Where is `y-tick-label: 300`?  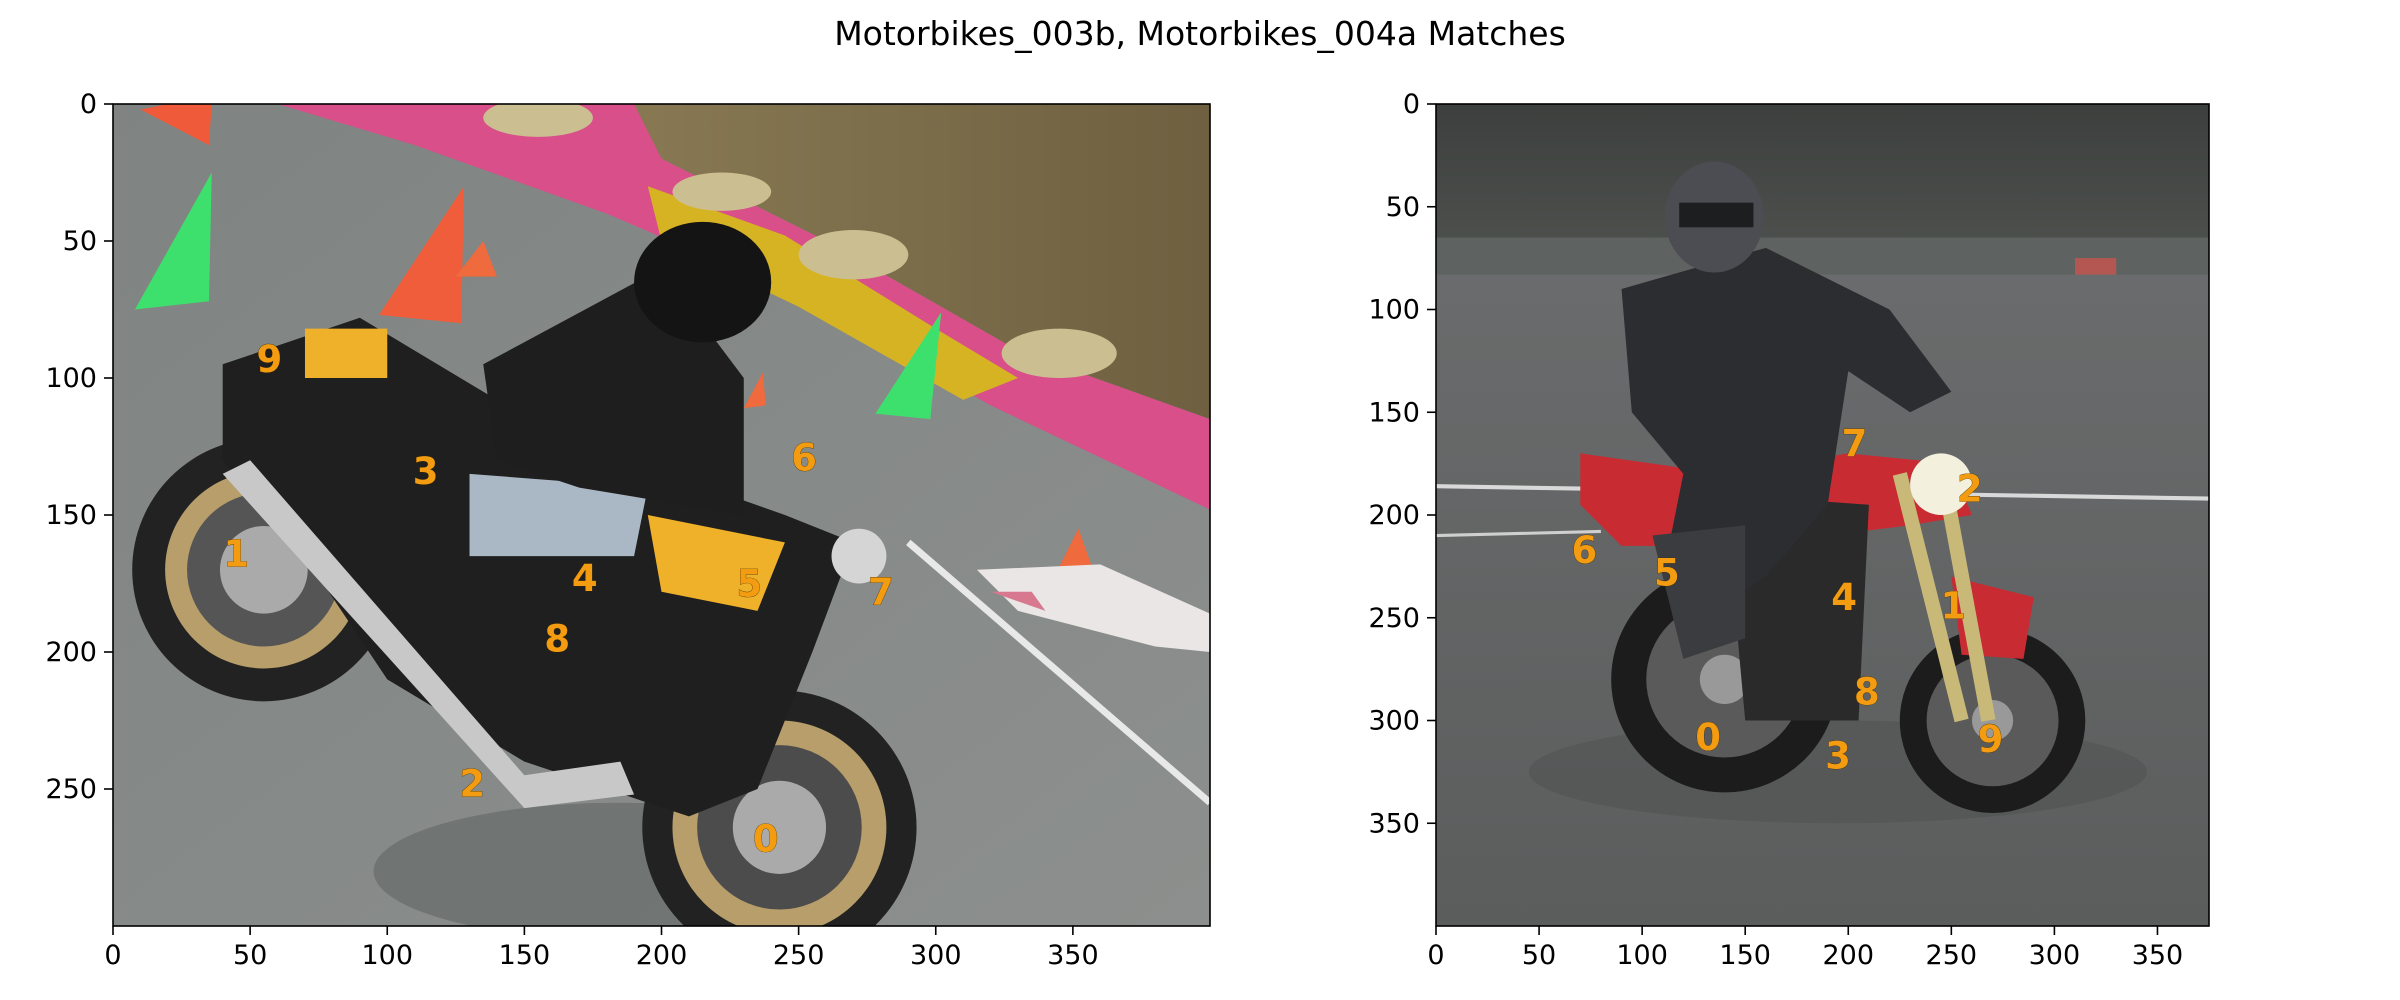 y-tick-label: 300 is located at coordinates (1394, 721).